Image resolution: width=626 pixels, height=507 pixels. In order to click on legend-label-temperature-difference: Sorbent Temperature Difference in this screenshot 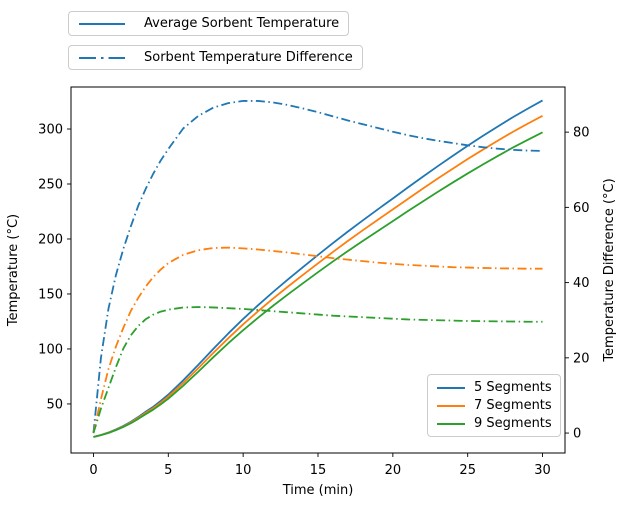, I will do `click(248, 57)`.